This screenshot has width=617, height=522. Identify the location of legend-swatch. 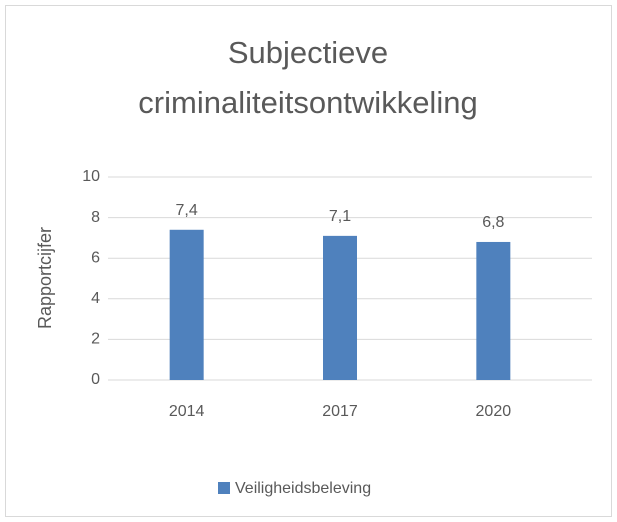
(224, 488).